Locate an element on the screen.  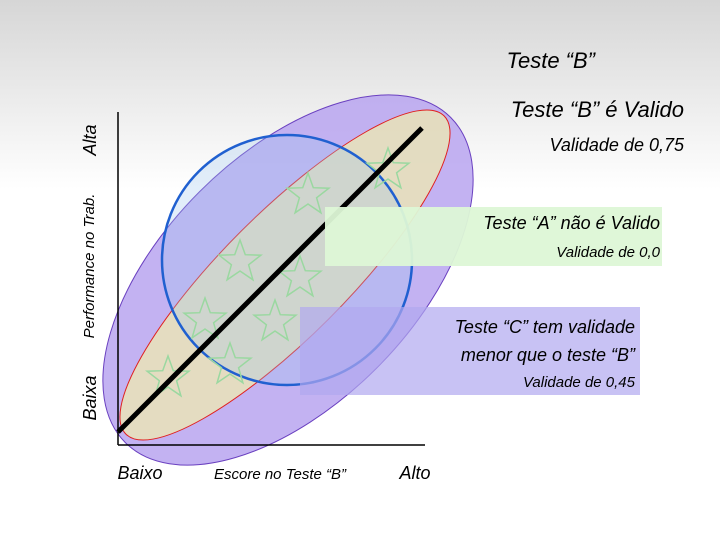
x-high-label: Alto is located at coordinates (414, 473).